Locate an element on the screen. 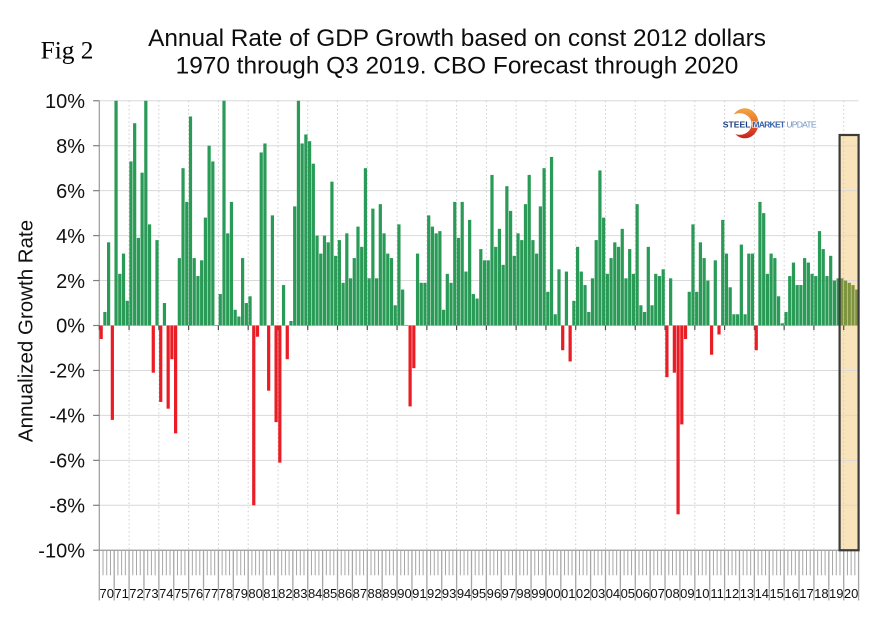  svg-text: 99 is located at coordinates (538, 593).